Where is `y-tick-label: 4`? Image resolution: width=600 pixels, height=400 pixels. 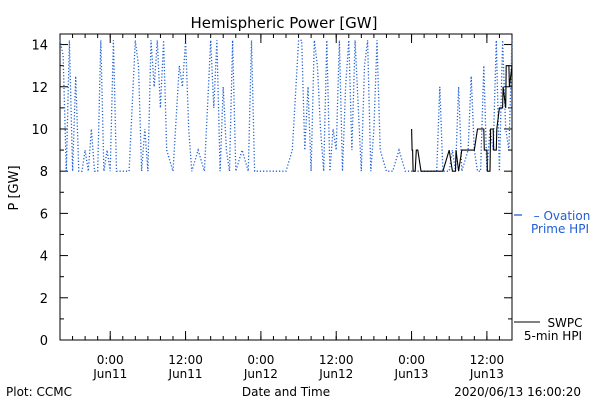 y-tick-label: 4 is located at coordinates (44, 257).